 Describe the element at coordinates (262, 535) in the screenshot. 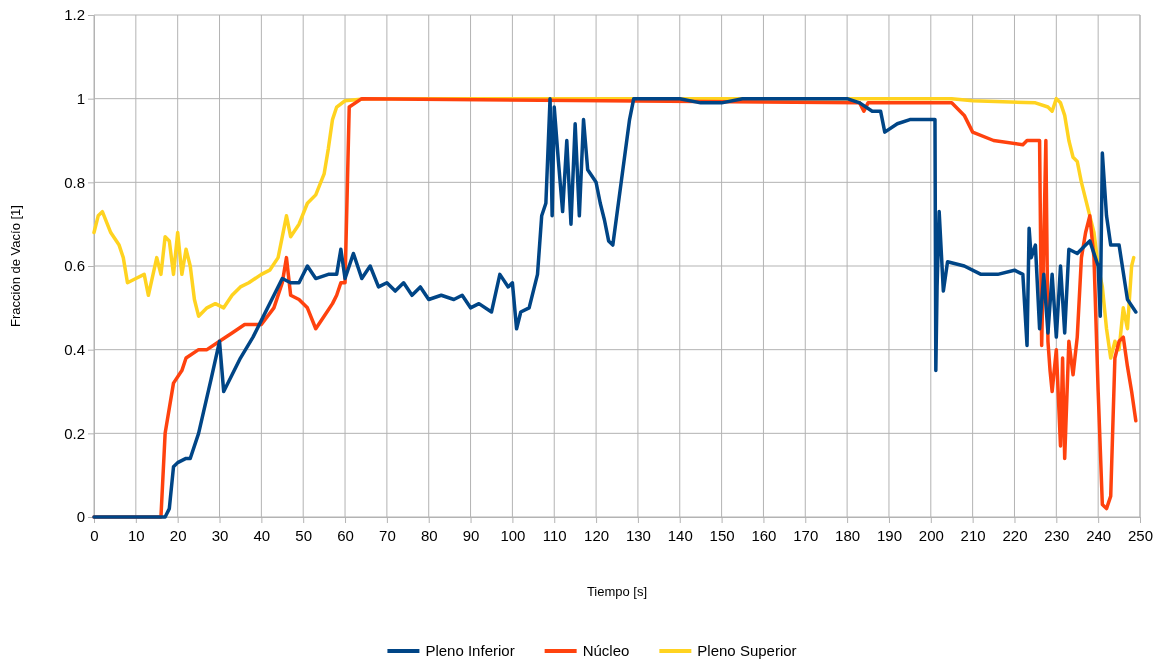

I see `x-tick-label: 40` at that location.